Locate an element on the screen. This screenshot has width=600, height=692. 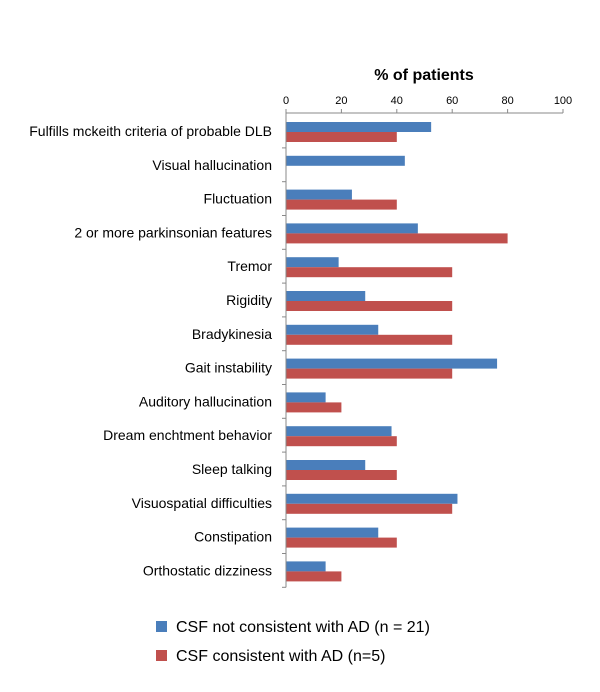
category-label: Bradykinesia is located at coordinates (232, 334).